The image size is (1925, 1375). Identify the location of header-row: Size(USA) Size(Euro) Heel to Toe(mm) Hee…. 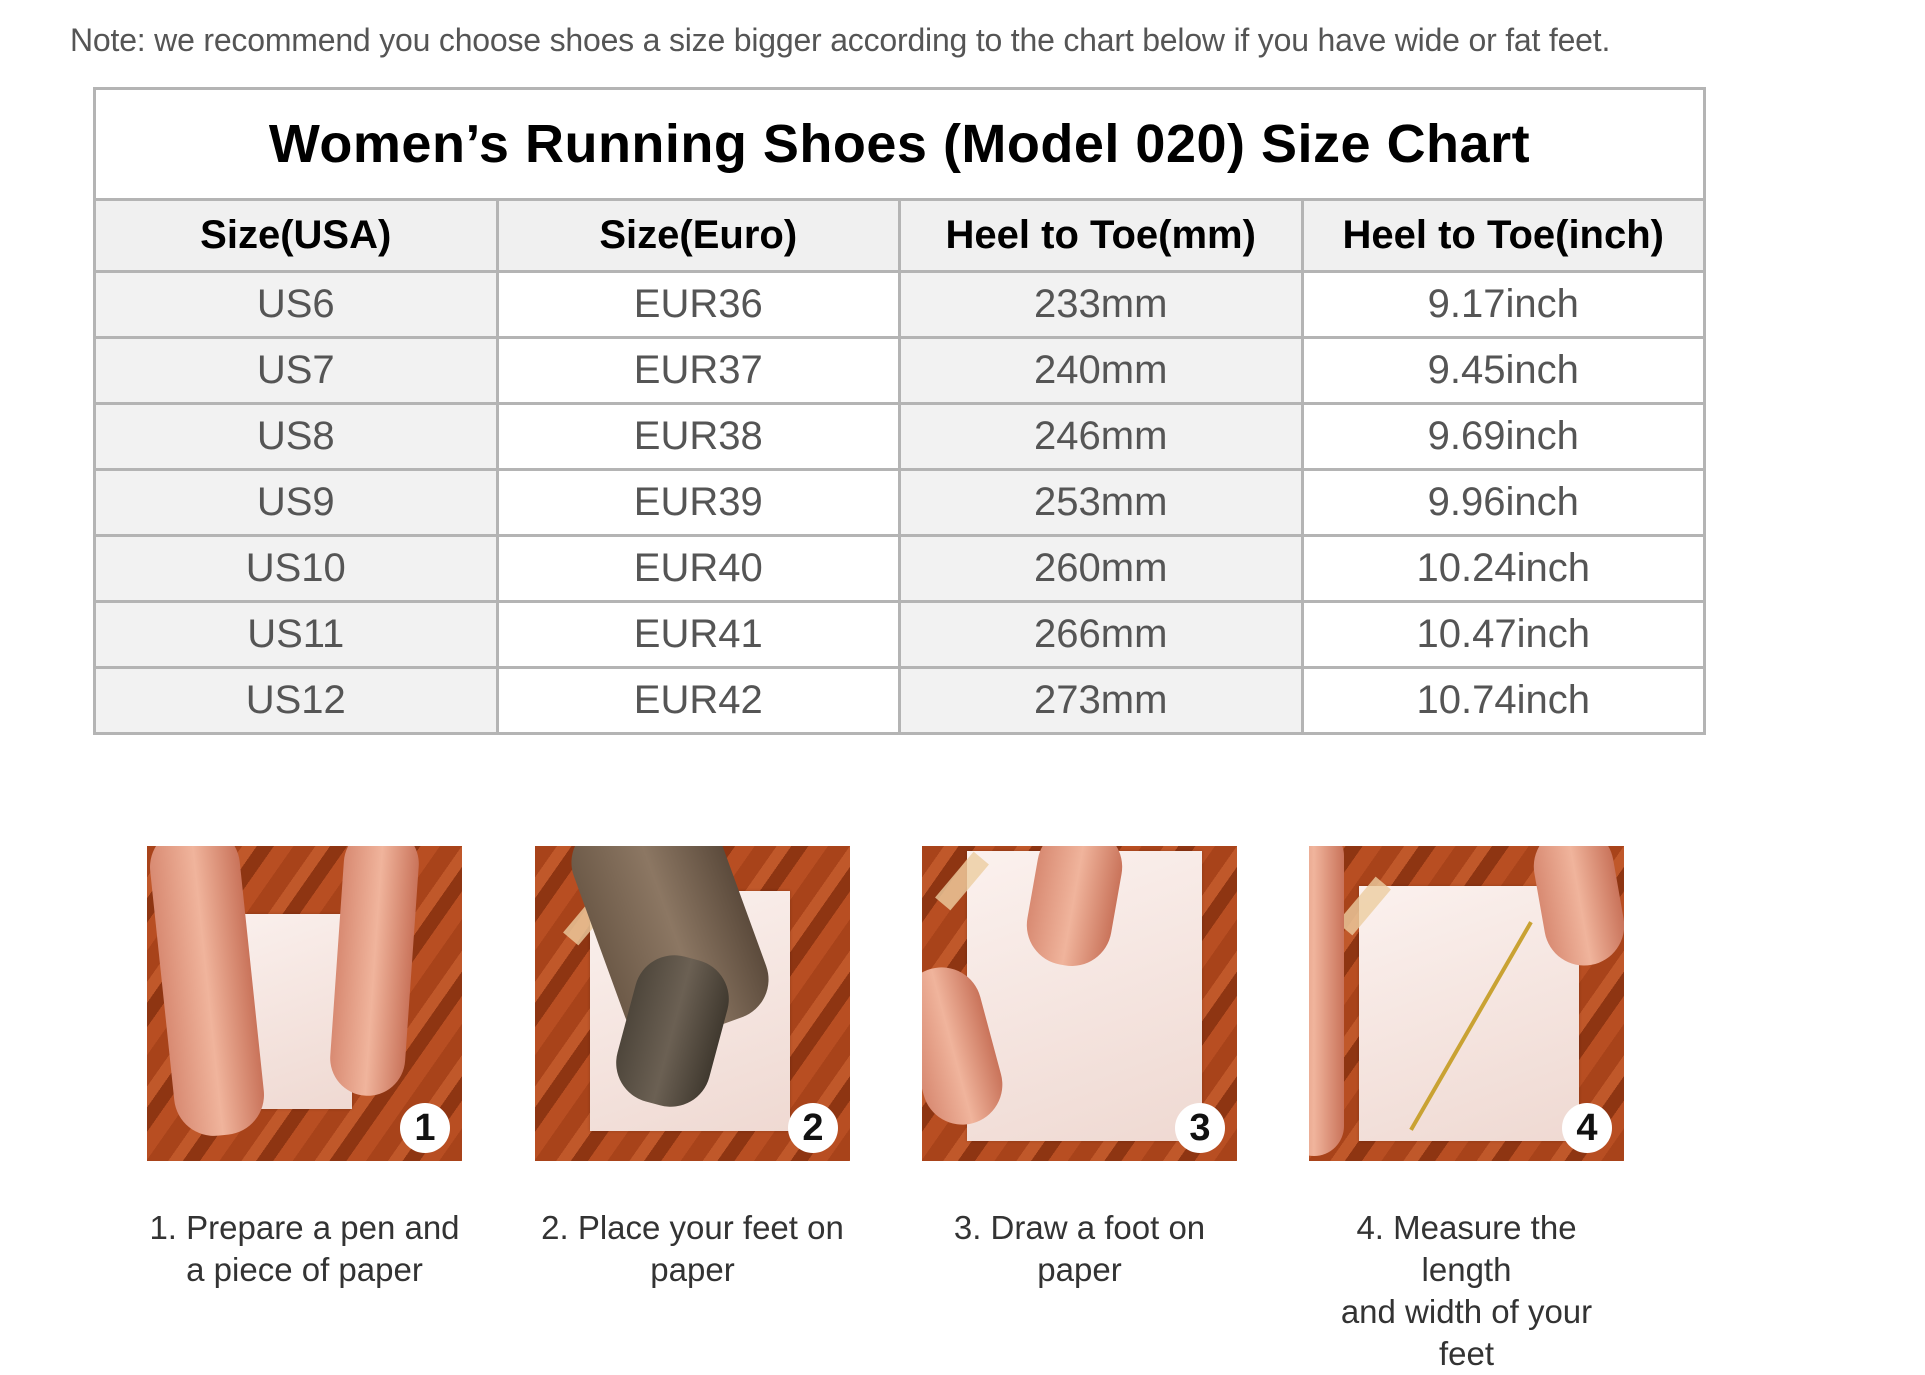
(899, 235).